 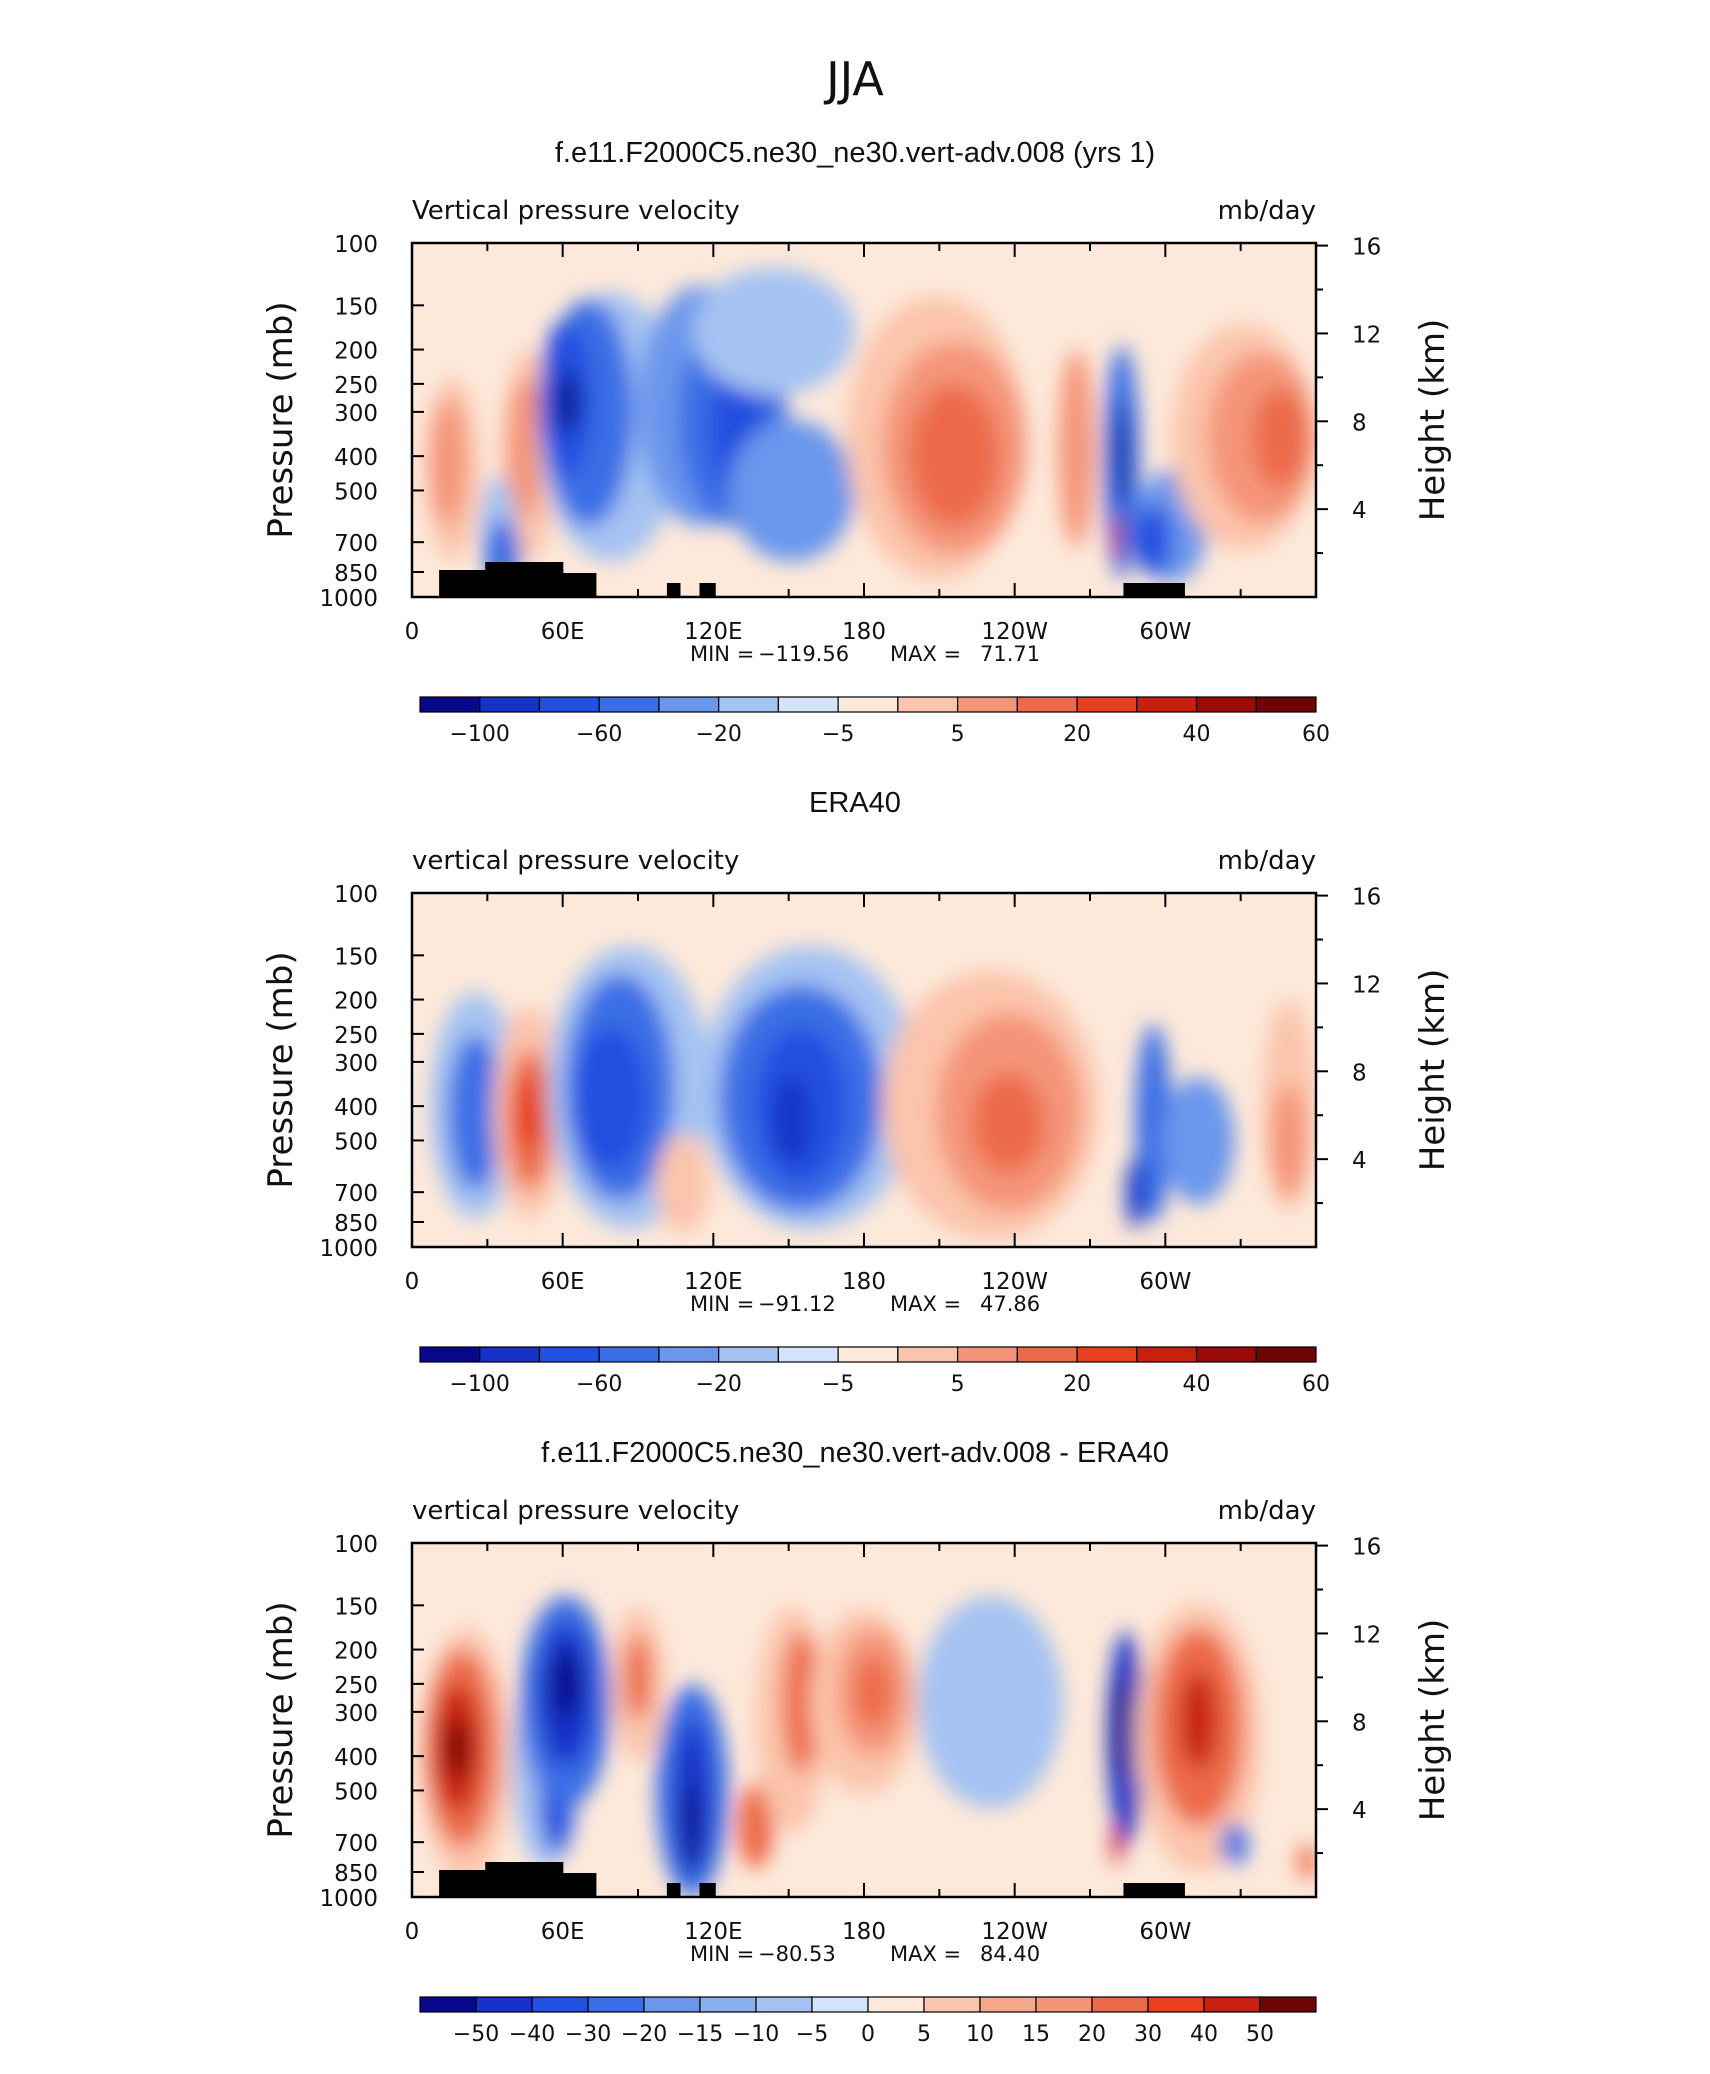 I want to click on y-tick-label: 200, so click(x=356, y=1002).